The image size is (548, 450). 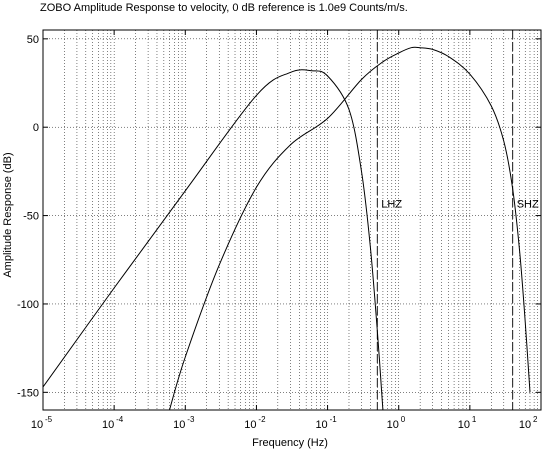 What do you see at coordinates (8, 214) in the screenshot?
I see `y-axis-label: Amplitude Response (dB)` at bounding box center [8, 214].